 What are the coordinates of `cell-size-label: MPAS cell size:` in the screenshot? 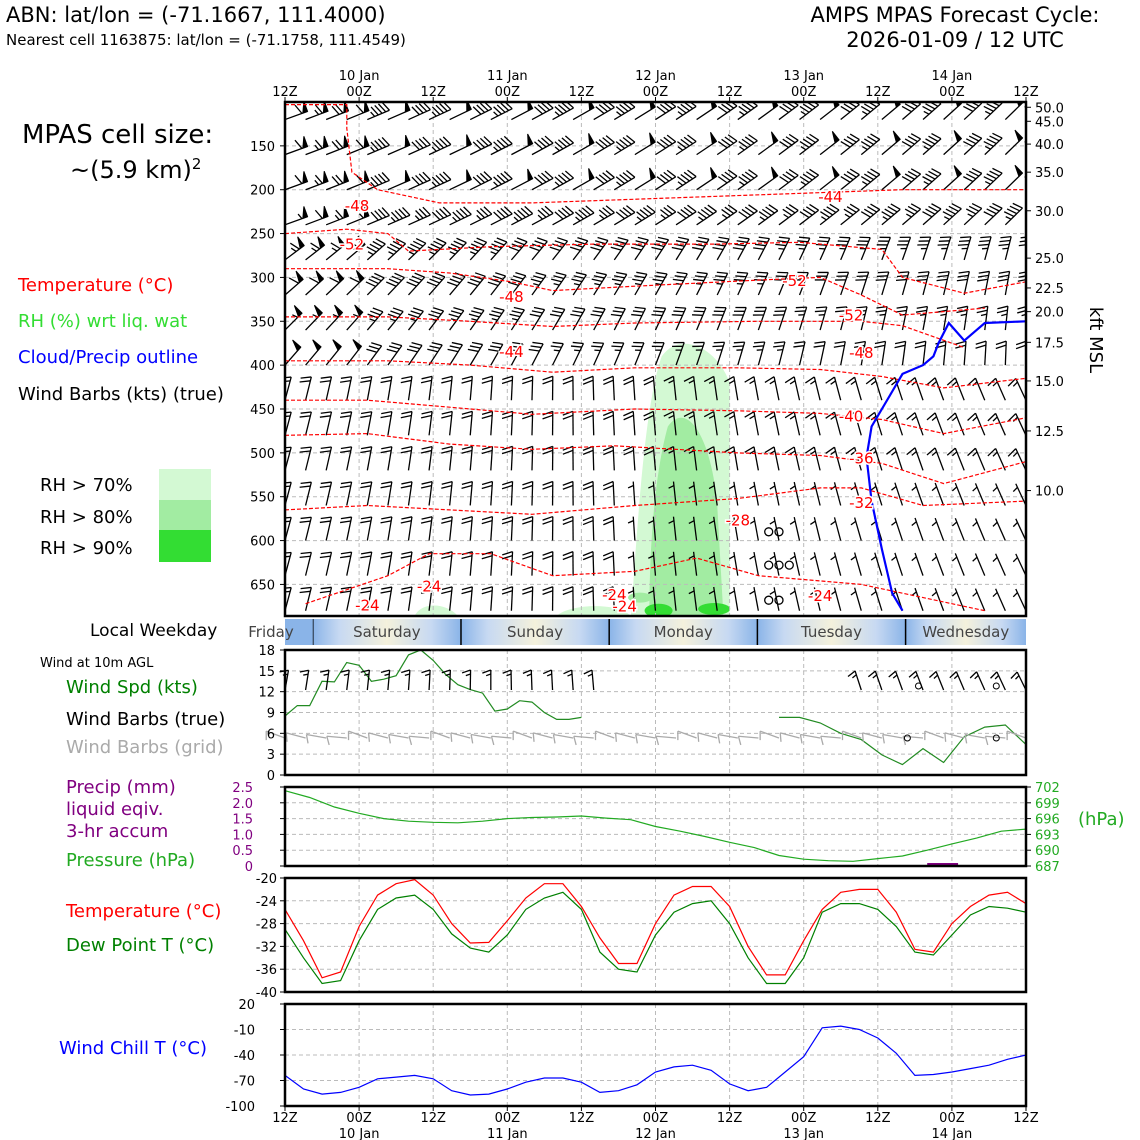 It's located at (118, 135).